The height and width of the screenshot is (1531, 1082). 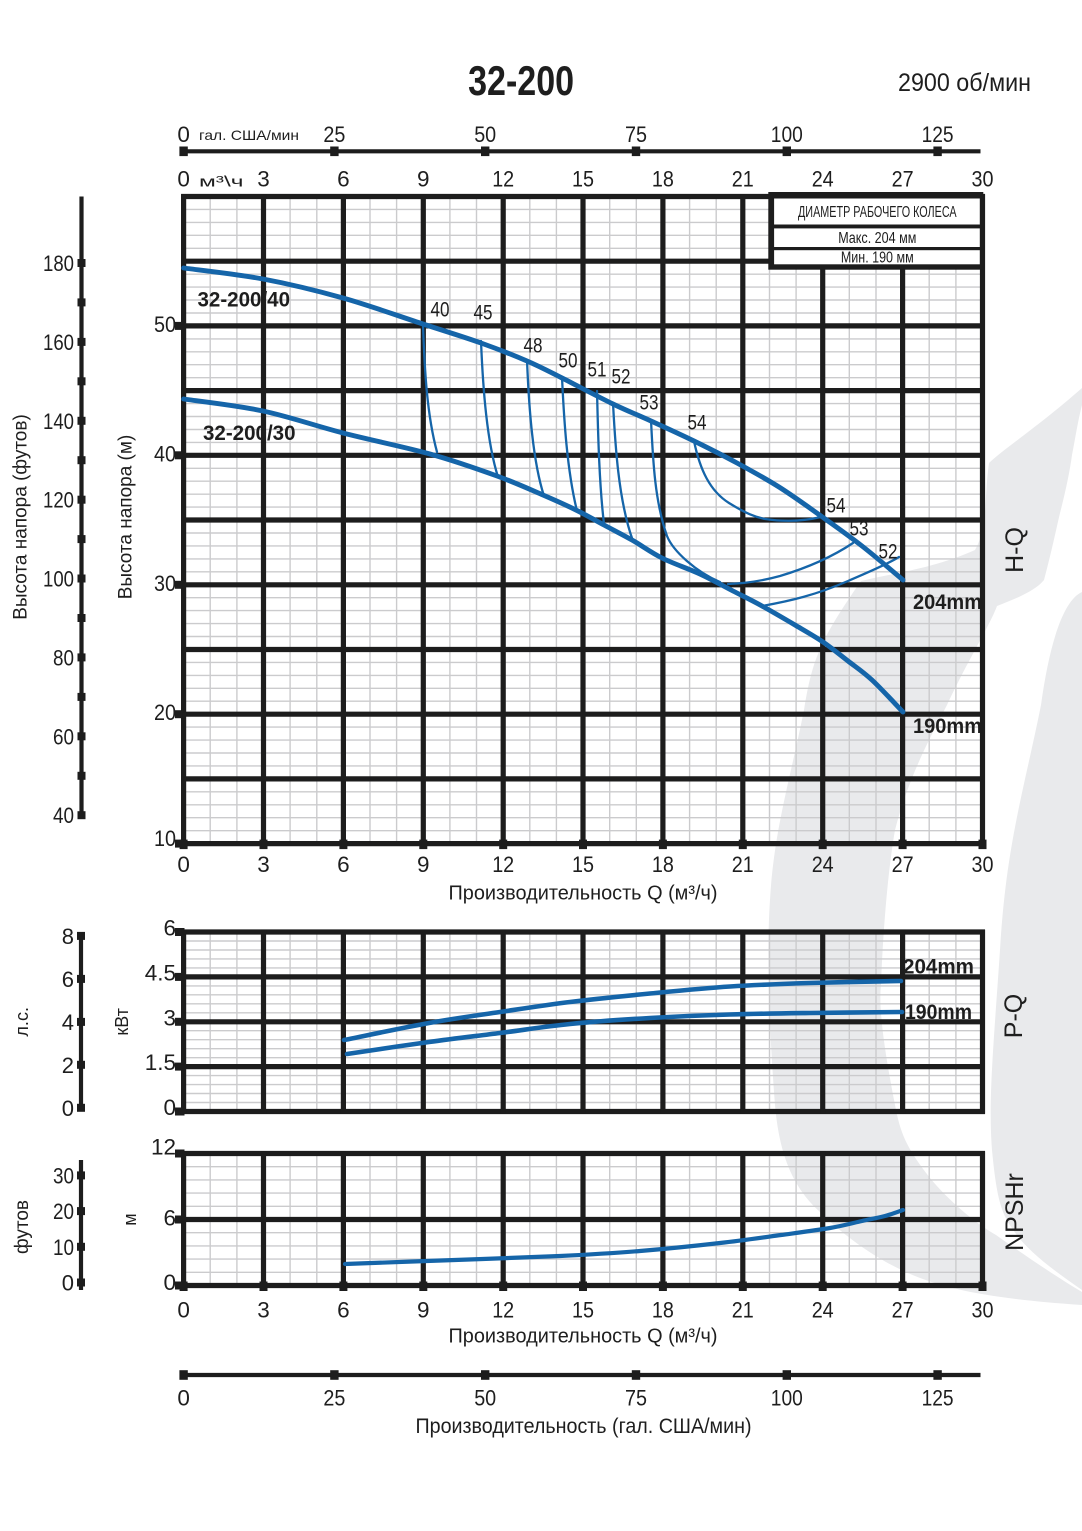 What do you see at coordinates (249, 433) in the screenshot?
I see `svg-text: 32-200/30` at bounding box center [249, 433].